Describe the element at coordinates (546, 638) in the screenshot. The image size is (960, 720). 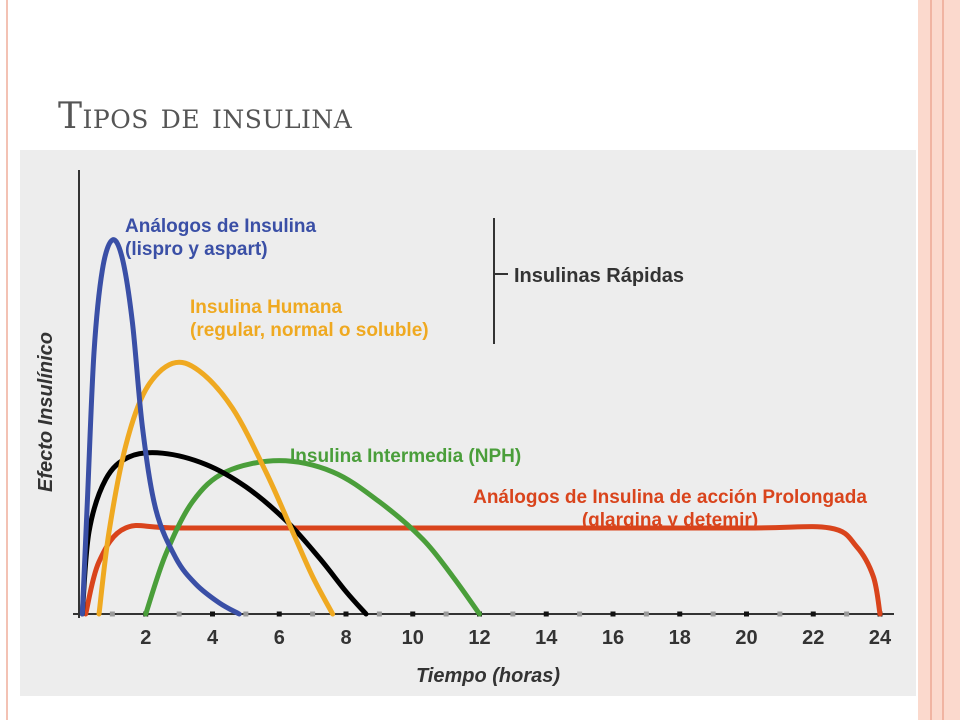
I see `x-tick-label: 14` at that location.